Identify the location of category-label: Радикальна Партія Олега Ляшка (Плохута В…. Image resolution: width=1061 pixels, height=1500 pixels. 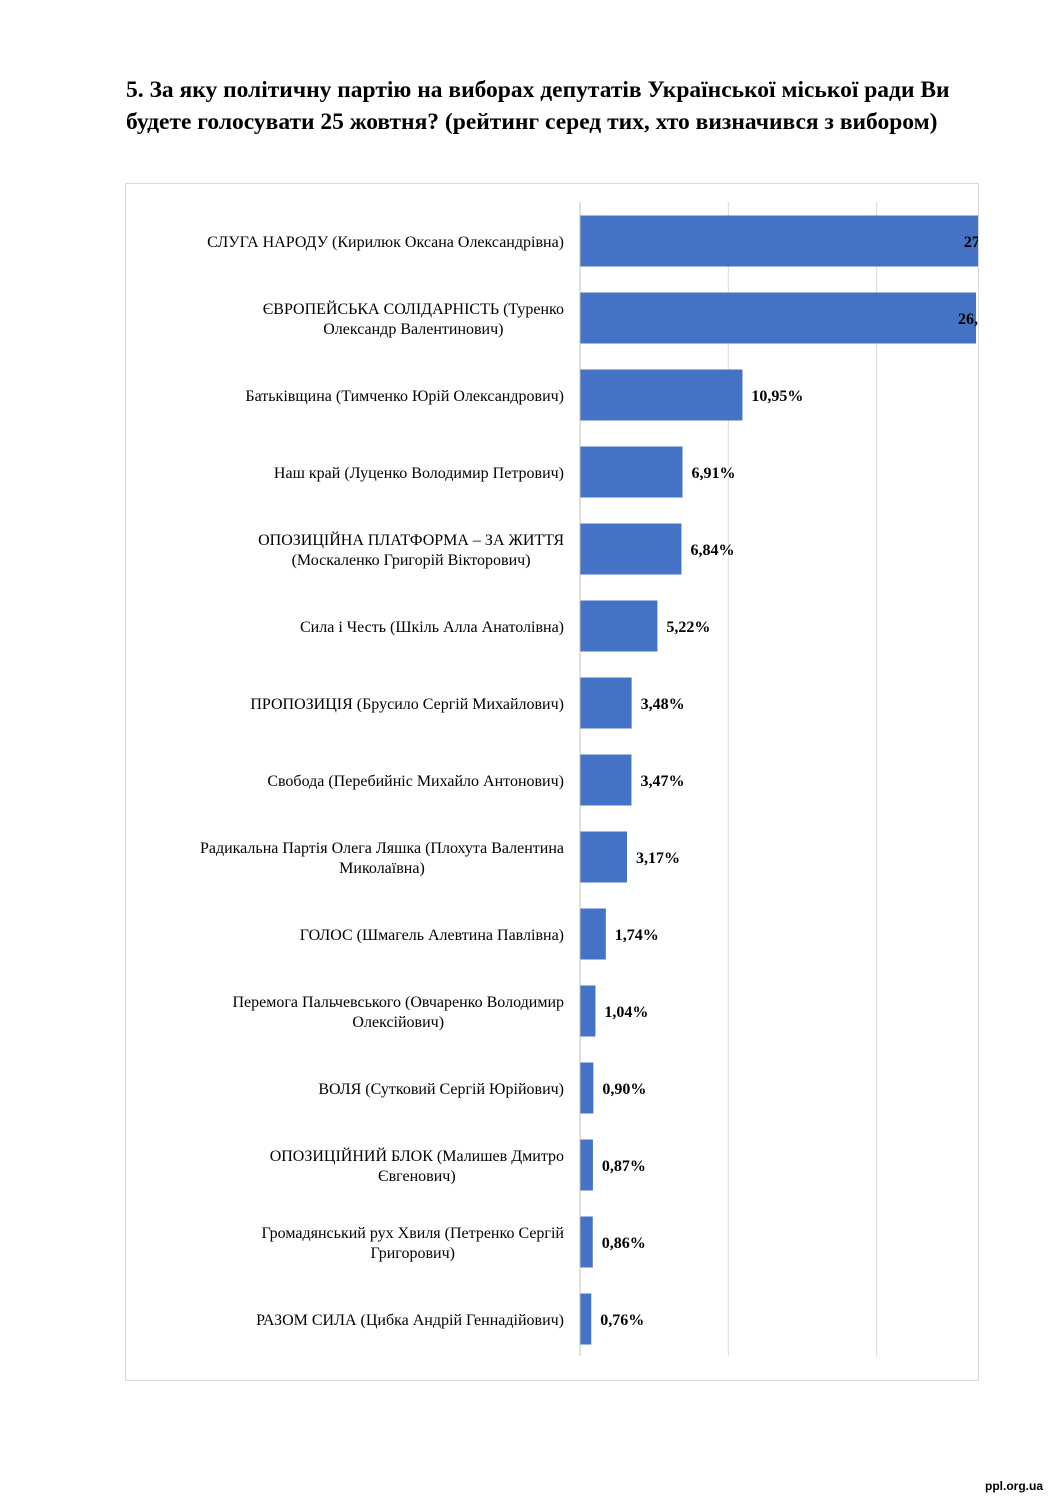
(382, 848).